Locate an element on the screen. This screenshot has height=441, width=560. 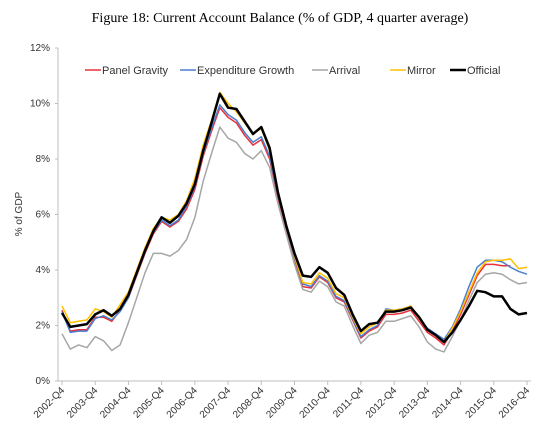
x-tick-label: 2014-Q4 is located at coordinates (448, 403).